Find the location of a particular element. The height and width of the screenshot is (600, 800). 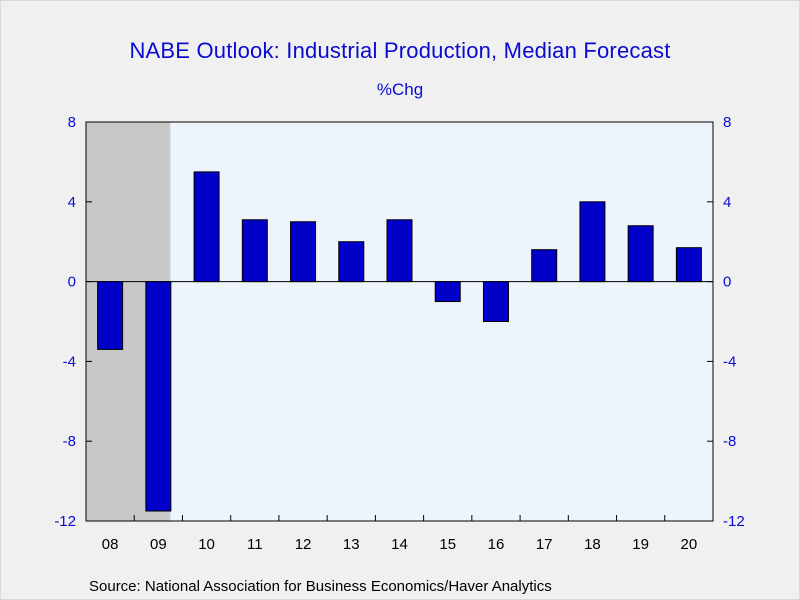

x-tick-label-17: 17 is located at coordinates (544, 544).